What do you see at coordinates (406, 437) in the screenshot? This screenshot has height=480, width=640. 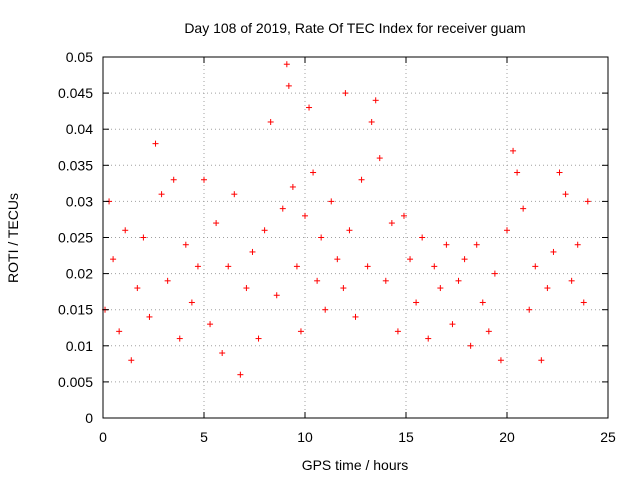 I see `x-tick-label: 15` at bounding box center [406, 437].